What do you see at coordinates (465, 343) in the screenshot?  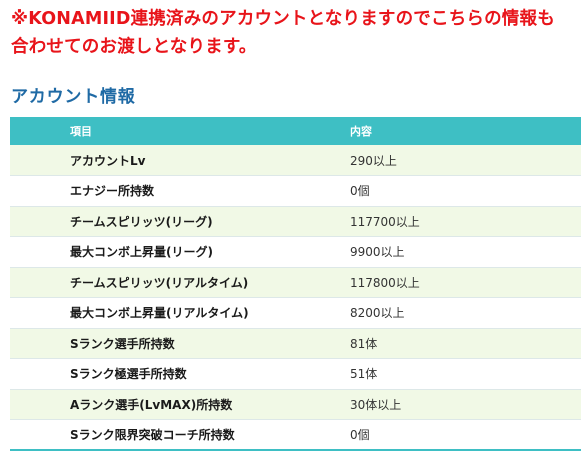 I see `row-value-cell: 81体` at bounding box center [465, 343].